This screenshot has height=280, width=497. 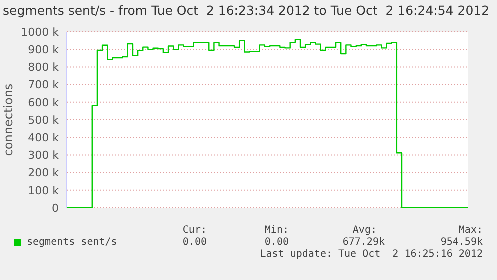 I want to click on y-axis-title: connections, so click(x=8, y=120).